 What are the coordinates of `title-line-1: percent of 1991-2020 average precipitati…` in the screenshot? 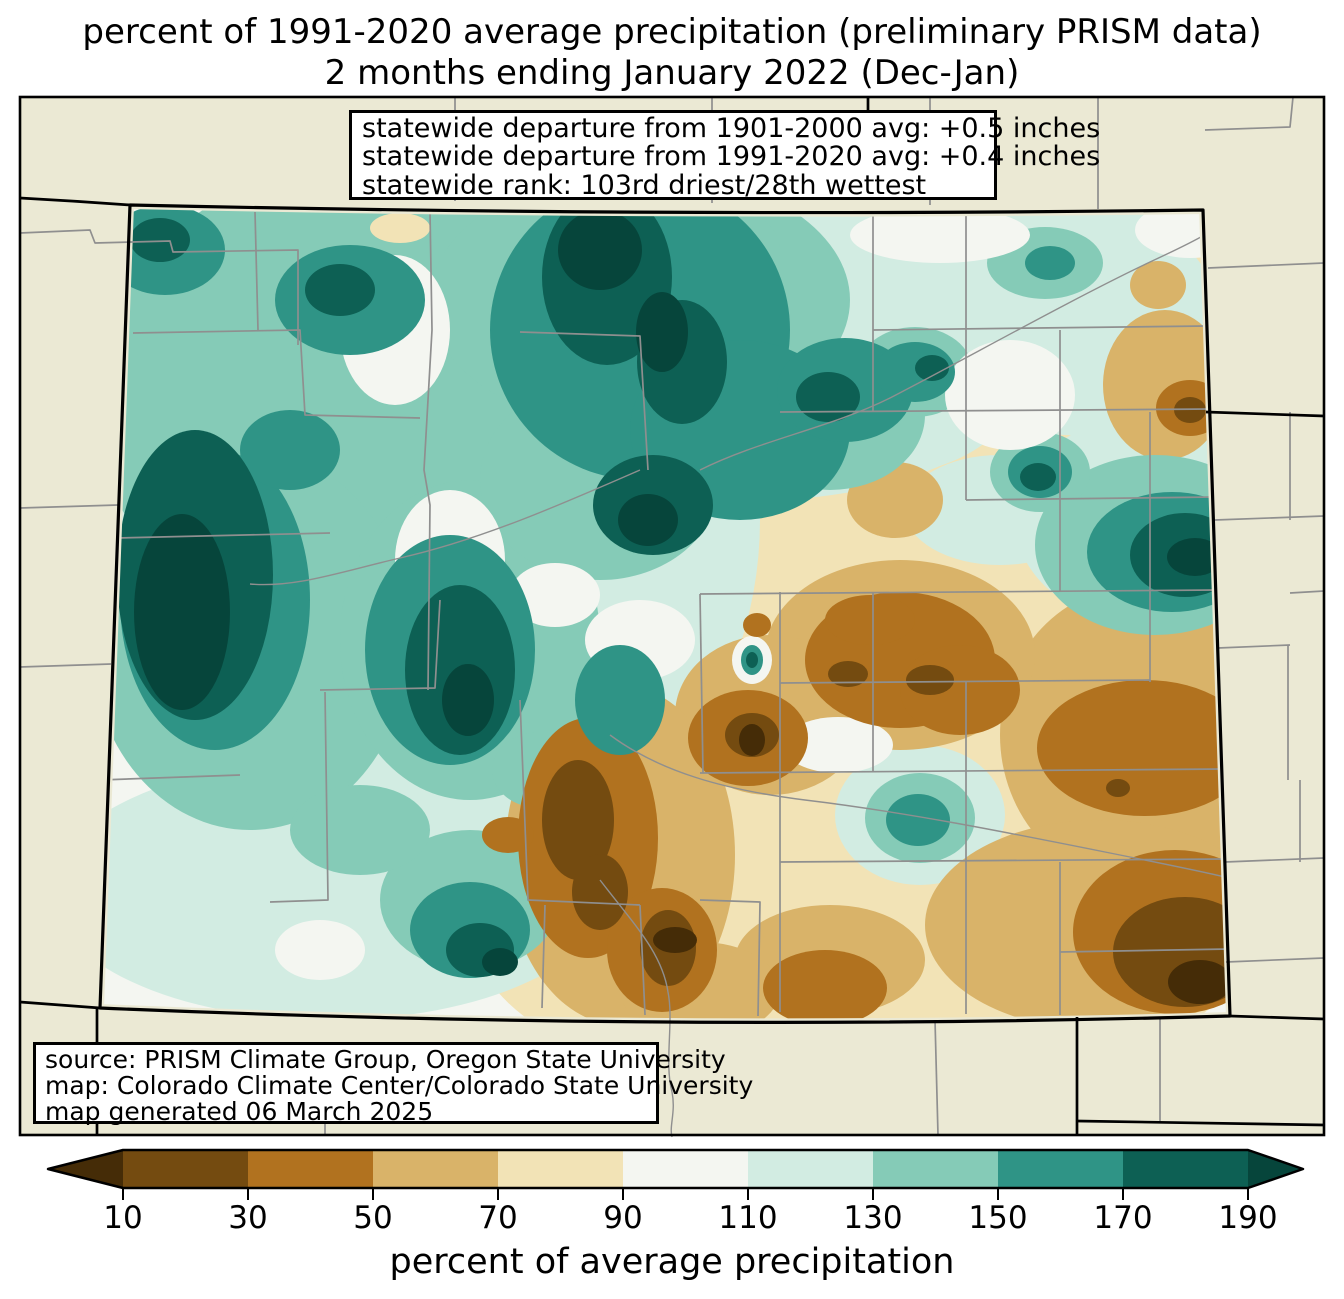 It's located at (672, 32).